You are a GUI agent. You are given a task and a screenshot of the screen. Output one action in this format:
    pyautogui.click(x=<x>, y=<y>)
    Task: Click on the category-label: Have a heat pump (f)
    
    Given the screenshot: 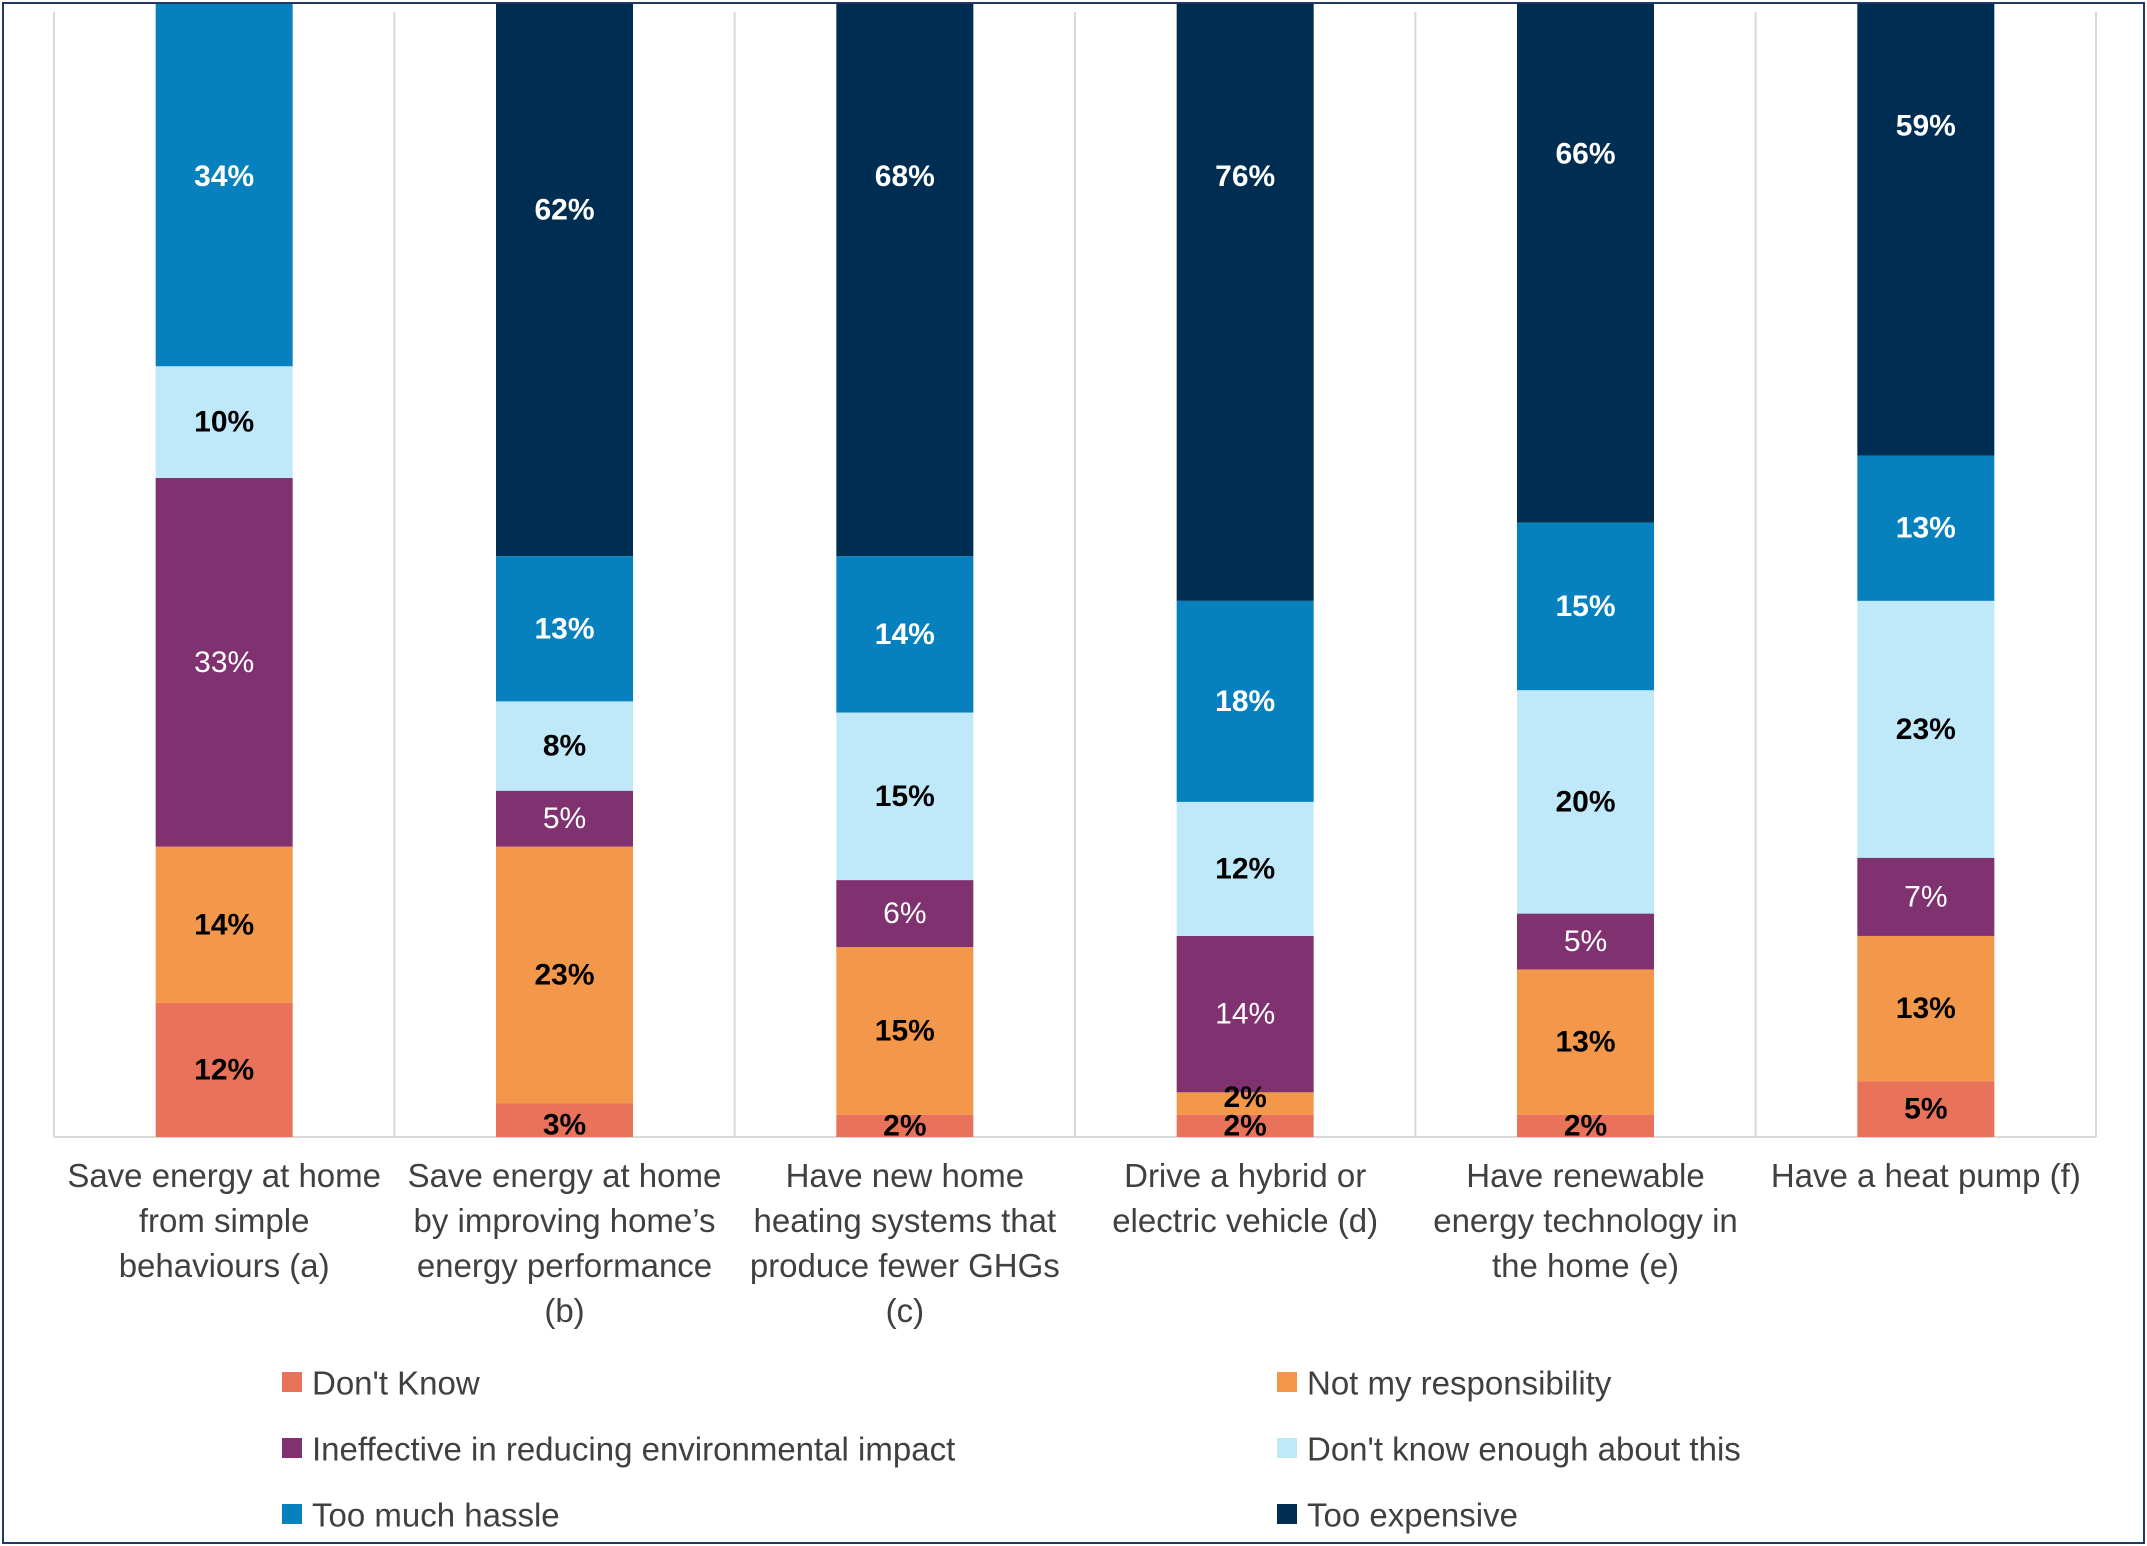 What is the action you would take?
    pyautogui.click(x=1926, y=1175)
    